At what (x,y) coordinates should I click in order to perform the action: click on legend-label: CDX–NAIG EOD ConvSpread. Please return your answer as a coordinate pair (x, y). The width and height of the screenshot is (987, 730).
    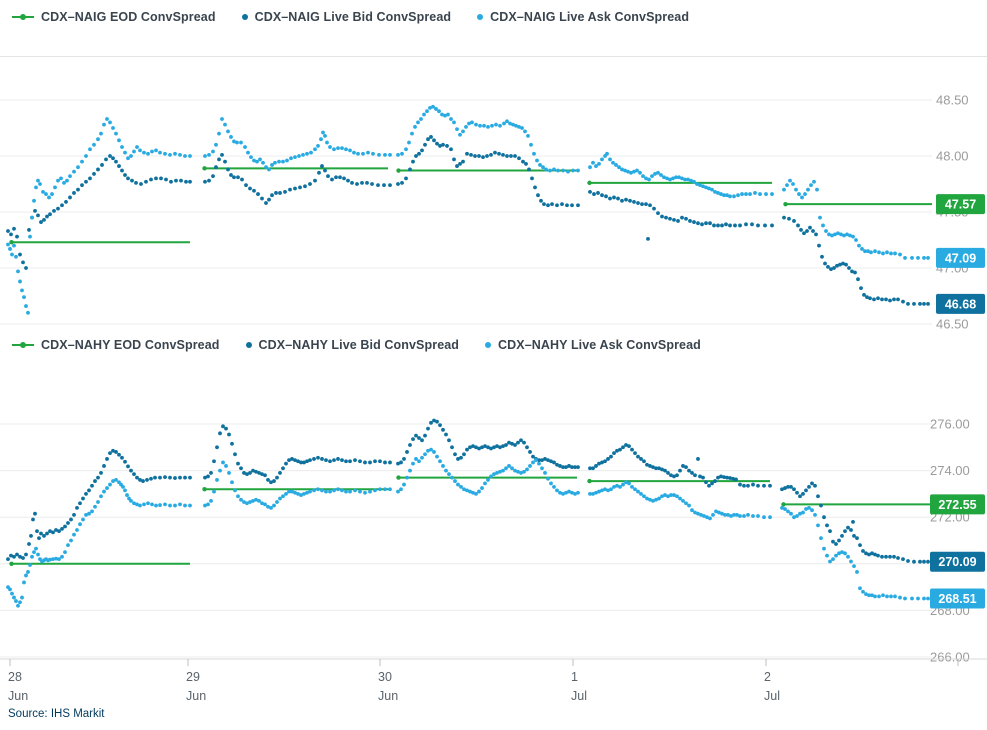
    Looking at the image, I should click on (128, 17).